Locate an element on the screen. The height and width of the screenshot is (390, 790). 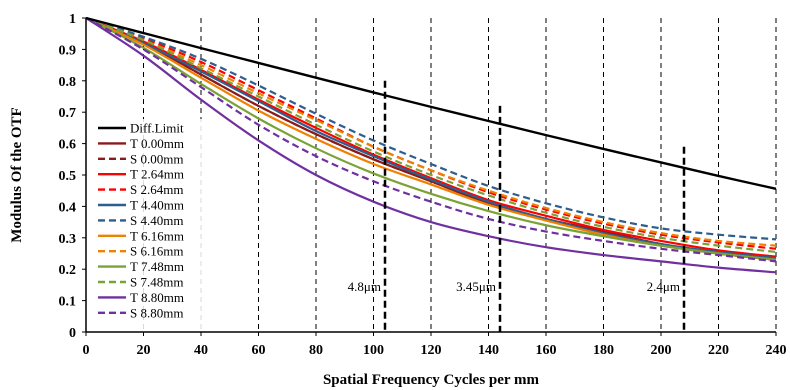
y-tick-label: 0.7 is located at coordinates (68, 113).